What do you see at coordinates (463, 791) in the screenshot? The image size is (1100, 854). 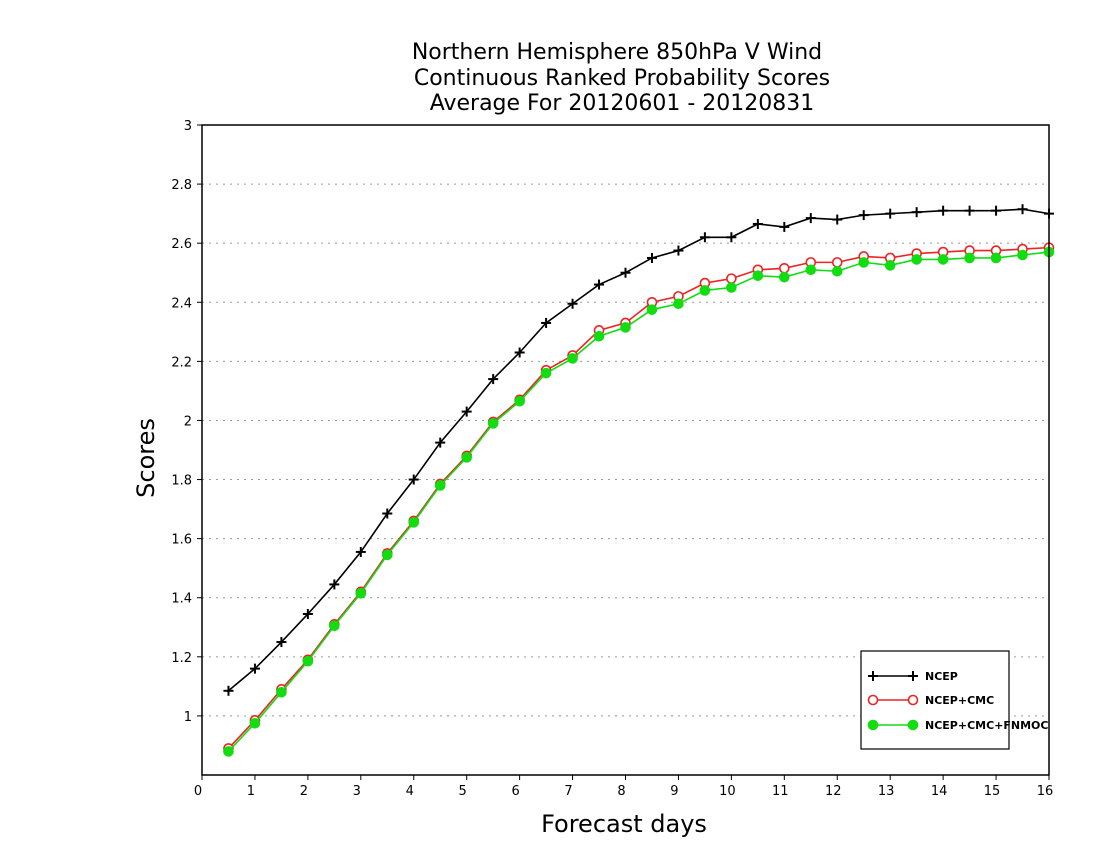 I see `x-tick-label: 5` at bounding box center [463, 791].